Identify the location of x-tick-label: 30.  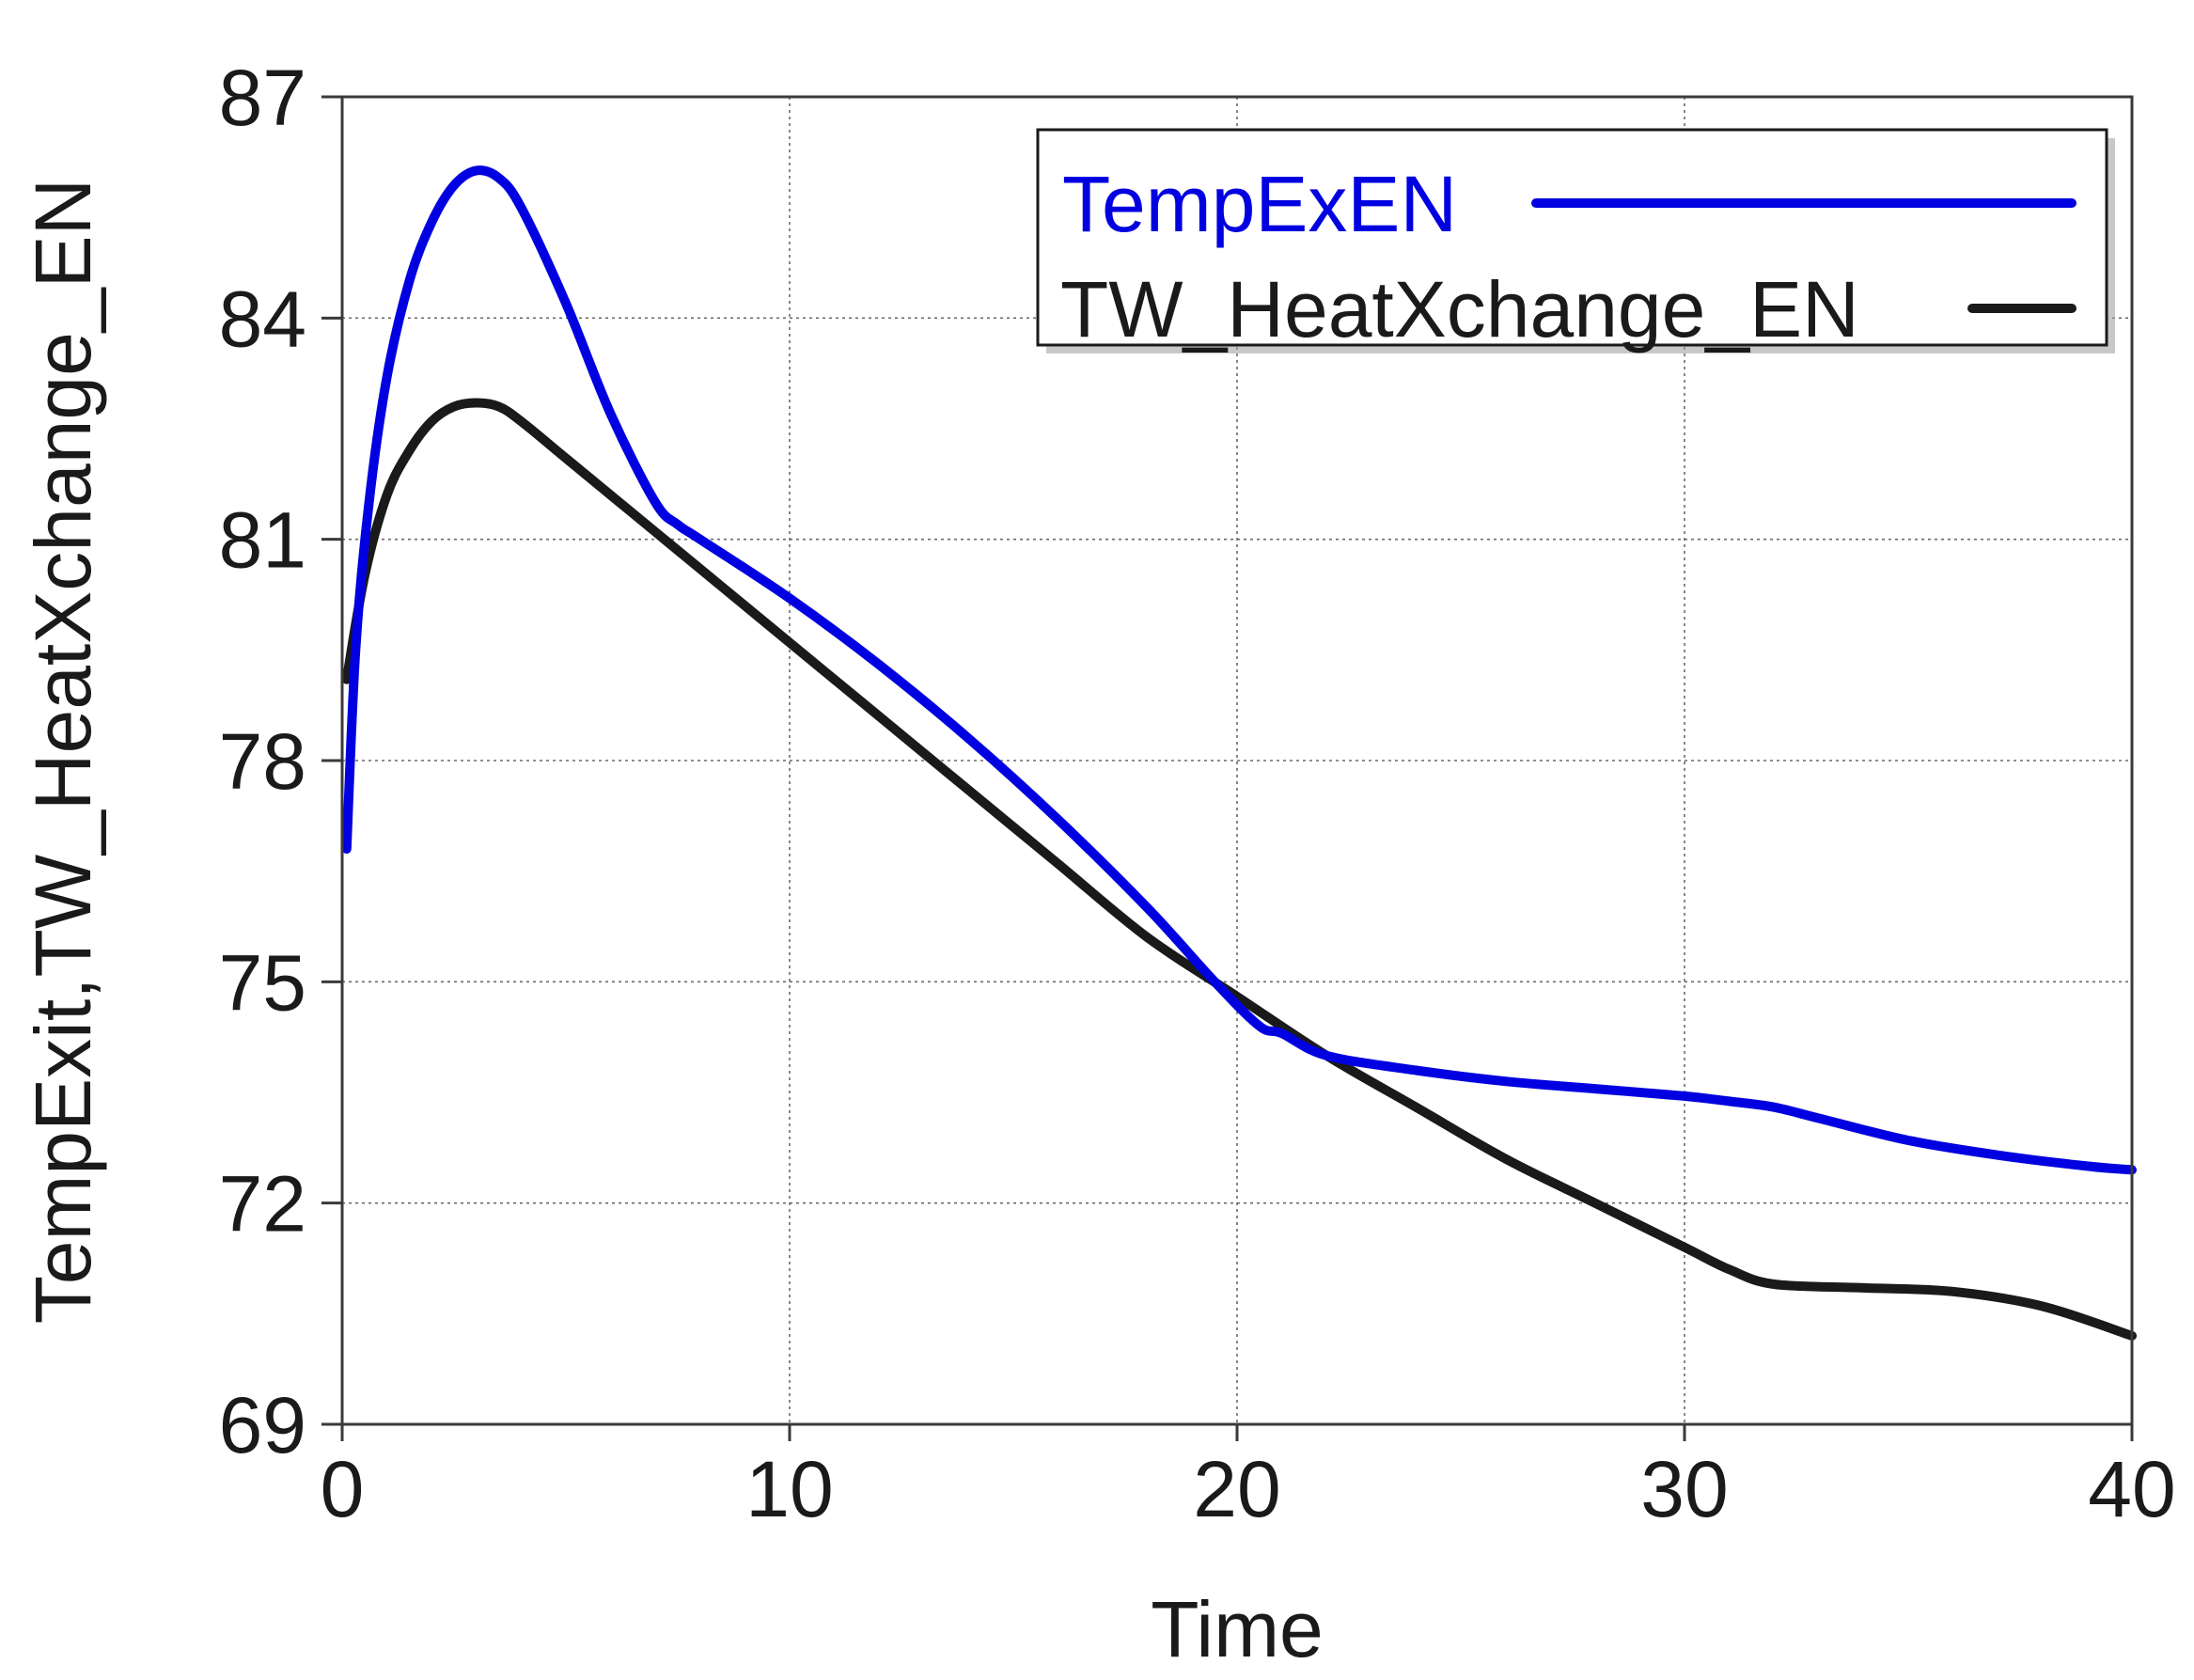
(1684, 1489).